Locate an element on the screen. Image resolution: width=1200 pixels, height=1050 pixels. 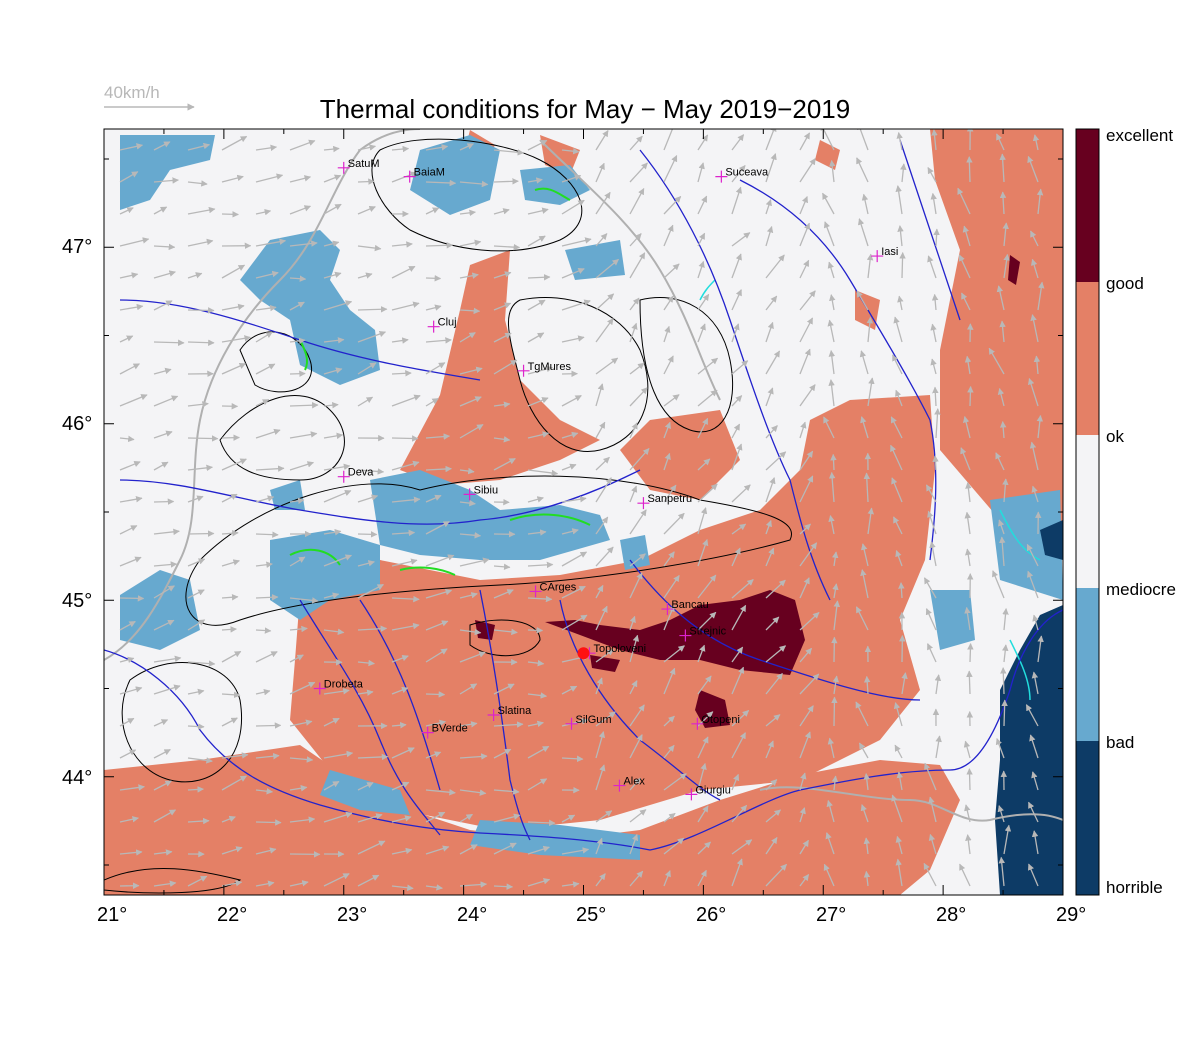
x-tick-label: 21° is located at coordinates (112, 915).